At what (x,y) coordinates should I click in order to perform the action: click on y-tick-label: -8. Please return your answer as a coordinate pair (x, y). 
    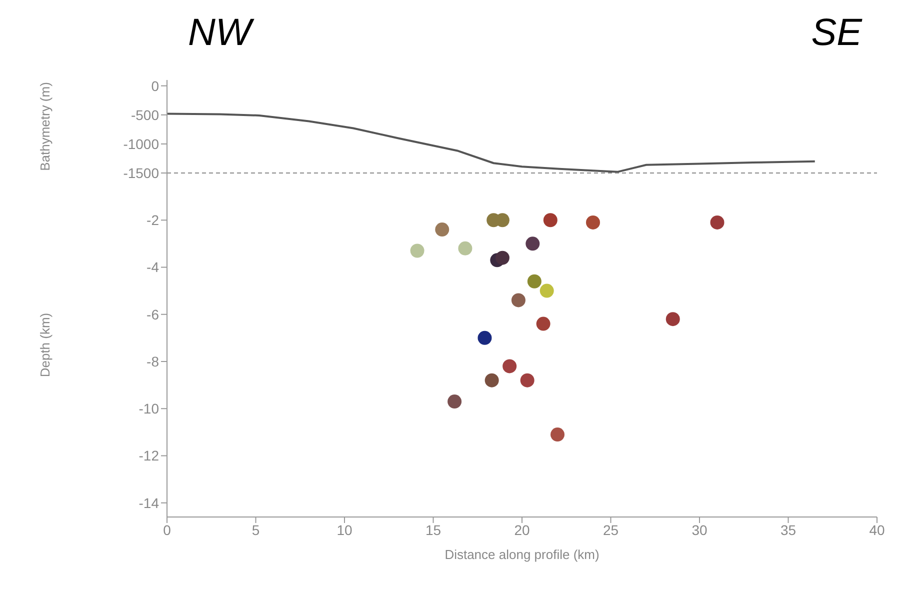
    Looking at the image, I should click on (153, 361).